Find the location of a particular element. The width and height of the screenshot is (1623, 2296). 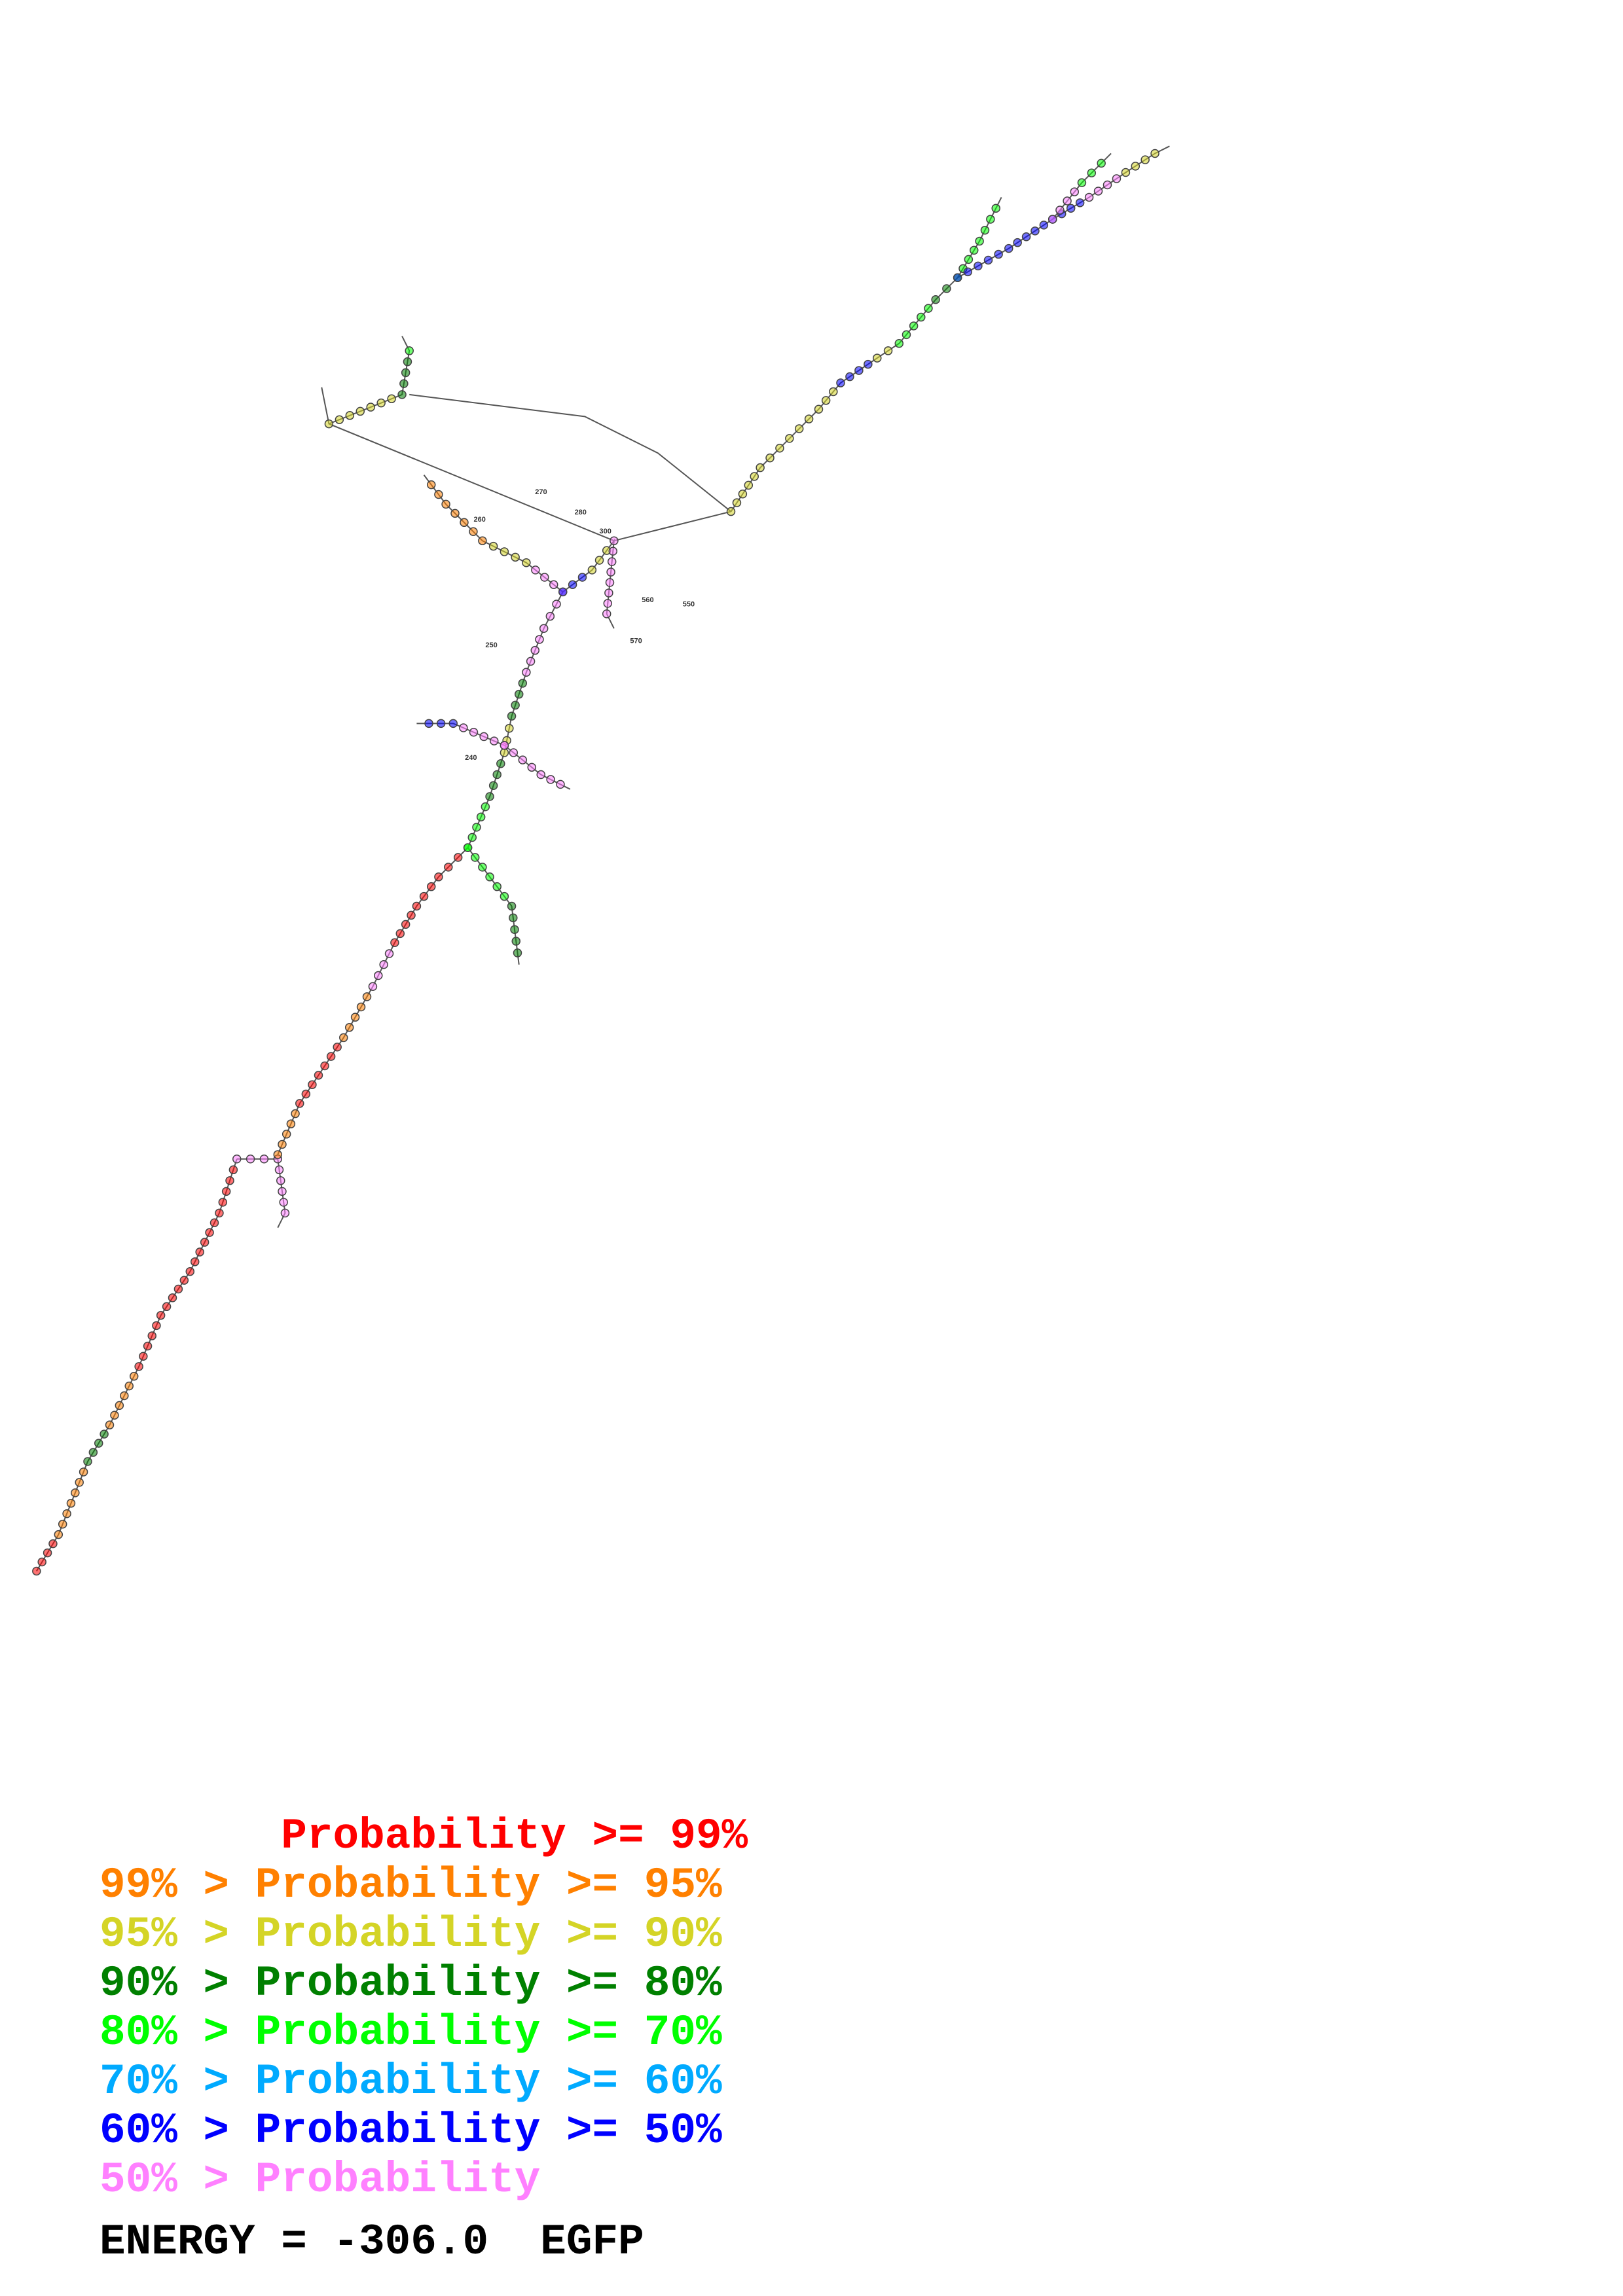

legend-row-70: 80% > Probability >= 70% is located at coordinates (411, 2033).